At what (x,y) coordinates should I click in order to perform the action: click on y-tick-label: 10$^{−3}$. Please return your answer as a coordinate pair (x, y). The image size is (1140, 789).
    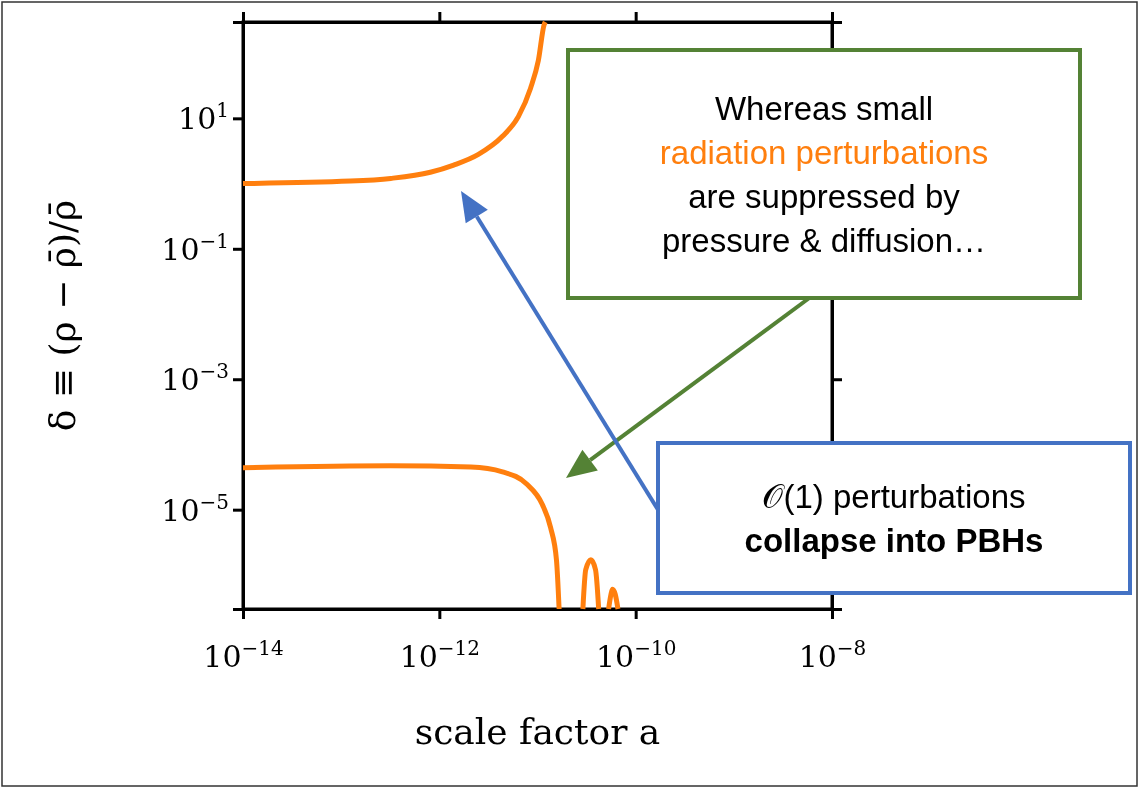
    Looking at the image, I should click on (195, 378).